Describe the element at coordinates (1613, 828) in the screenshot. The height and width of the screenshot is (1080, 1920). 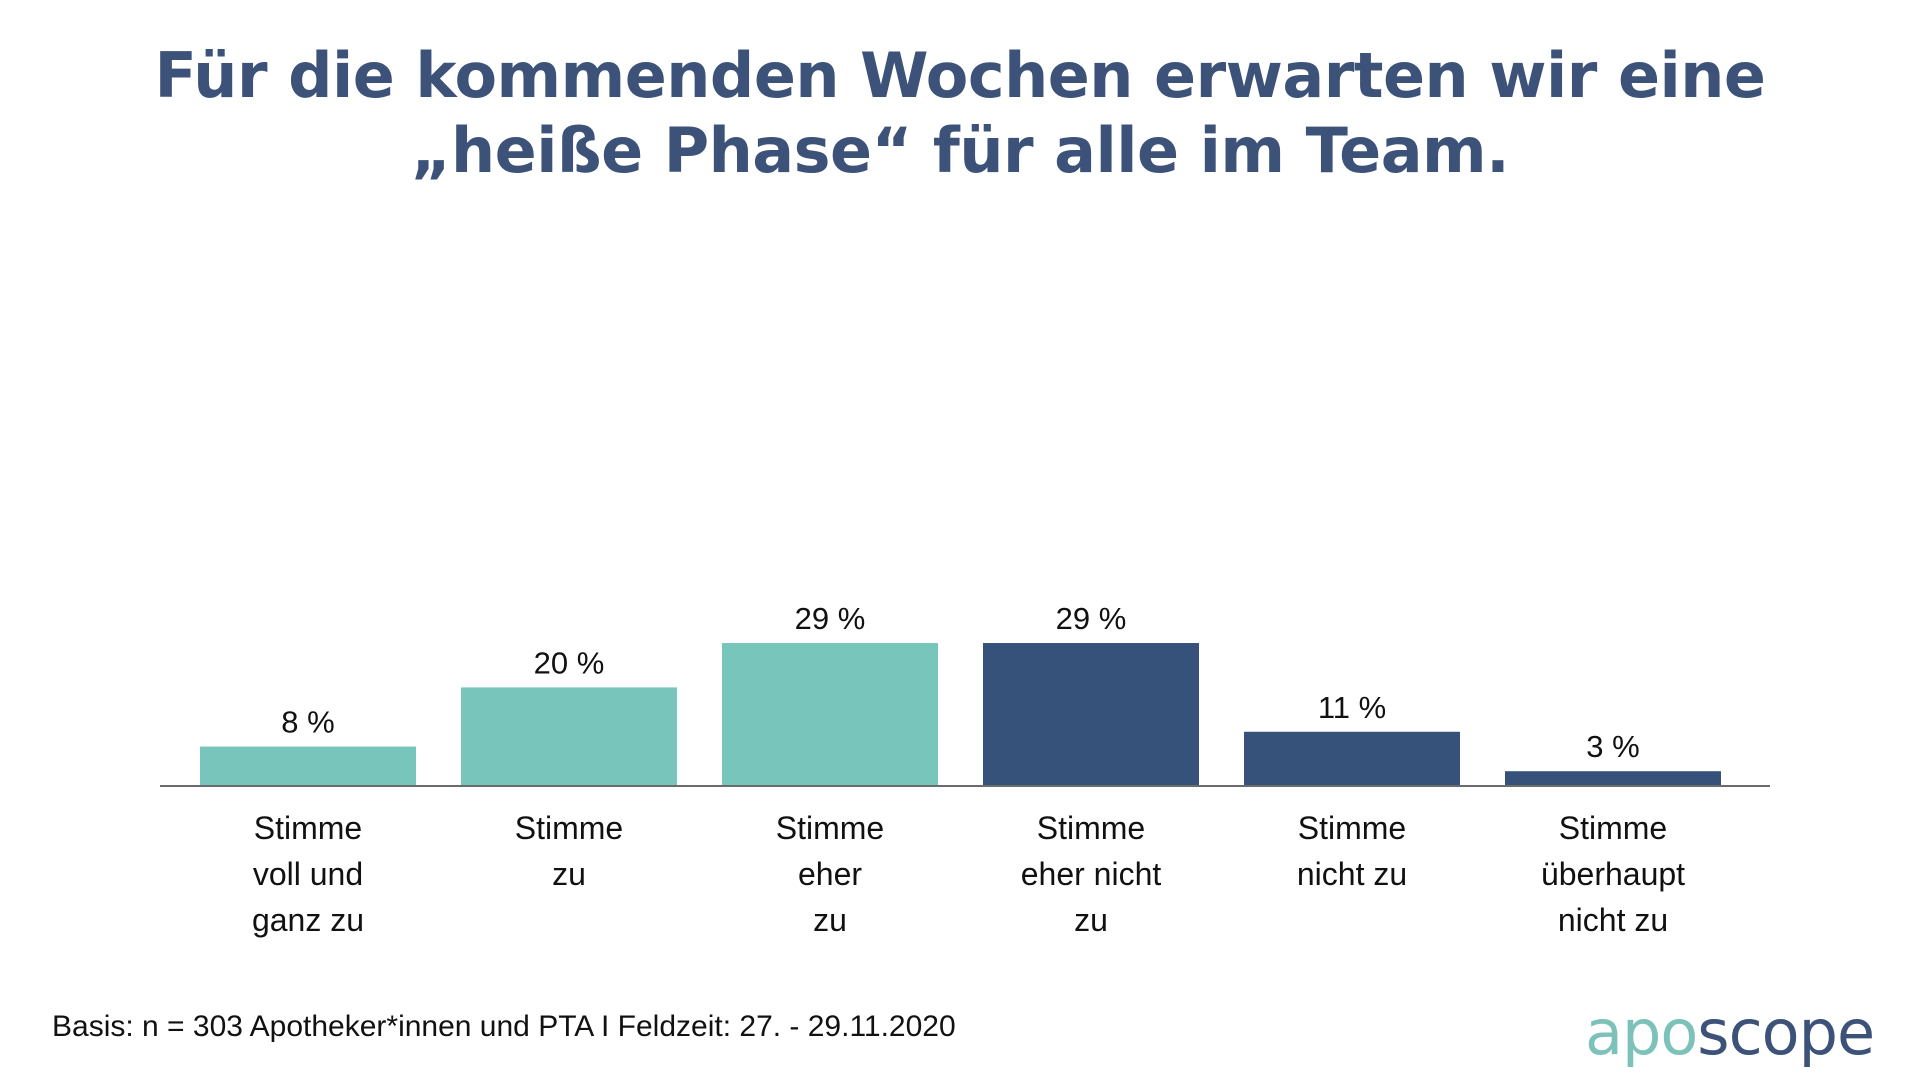
I see `category-label-6-line-1: Stimme` at that location.